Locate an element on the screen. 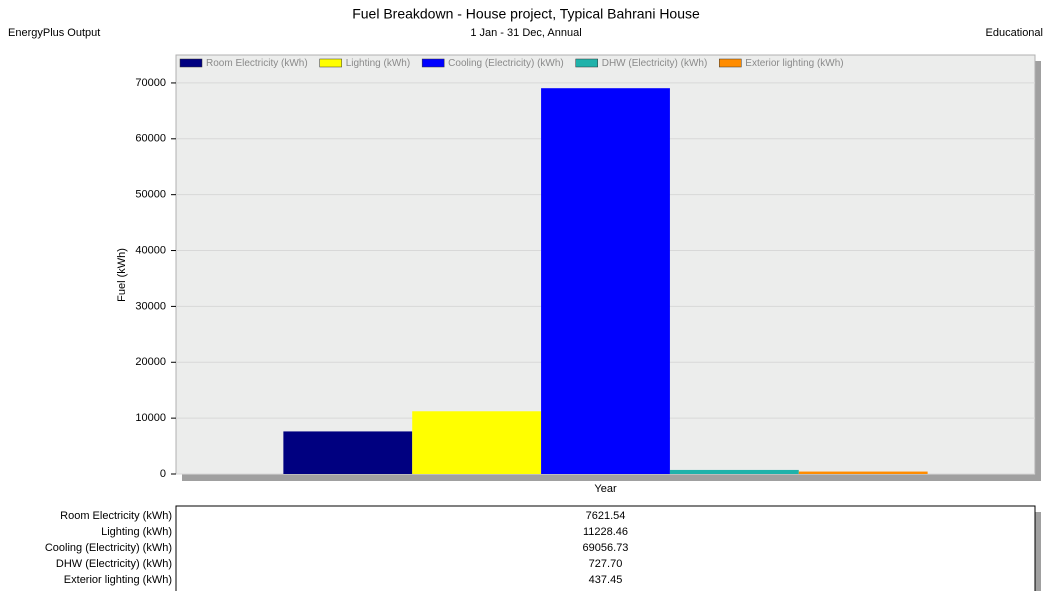  header-right: Educational is located at coordinates (1015, 33).